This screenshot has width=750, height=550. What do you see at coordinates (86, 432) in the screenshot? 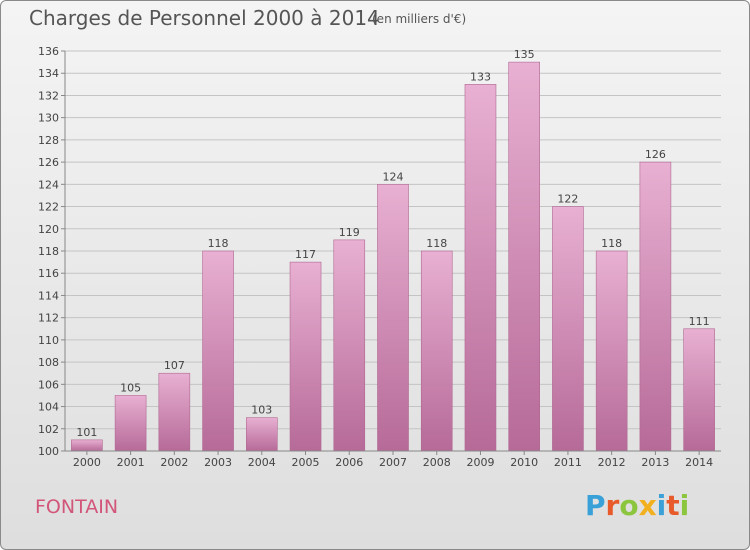
I see `bar-value-label: 101` at bounding box center [86, 432].